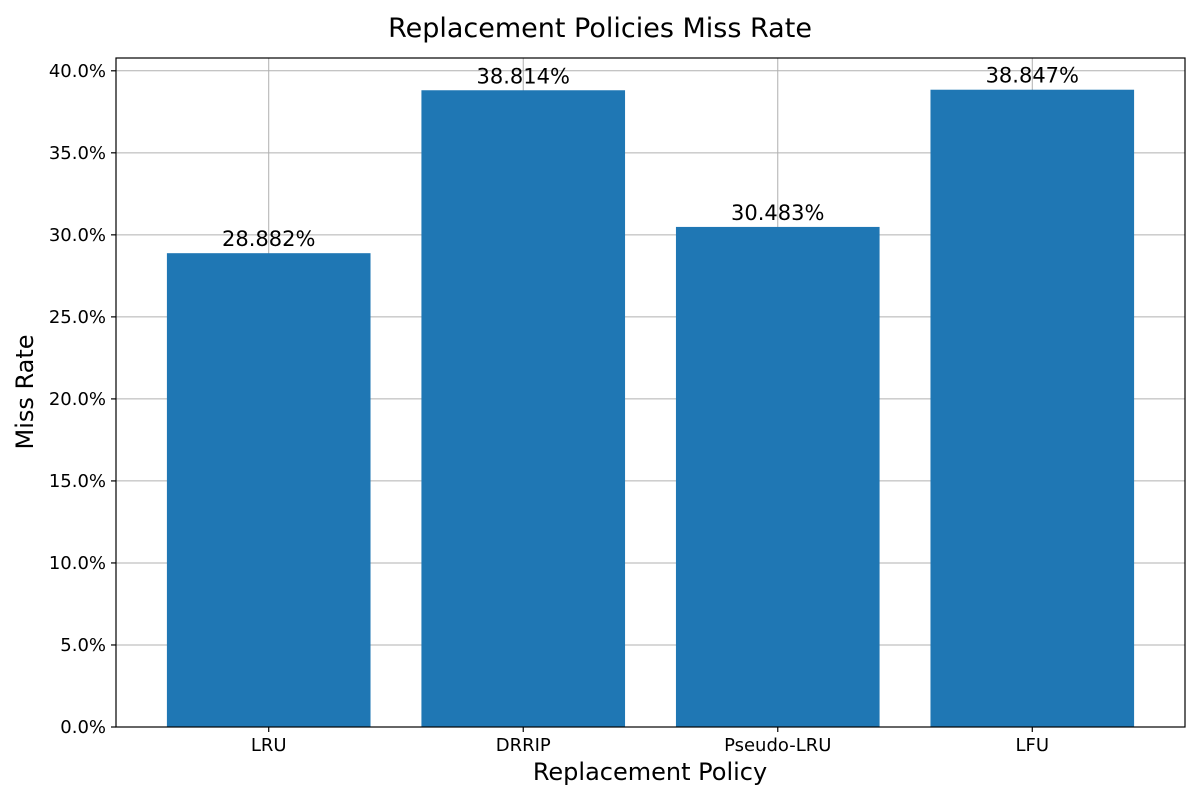 Image resolution: width=1200 pixels, height=800 pixels. I want to click on y-tick-label: 20.0%, so click(77, 399).